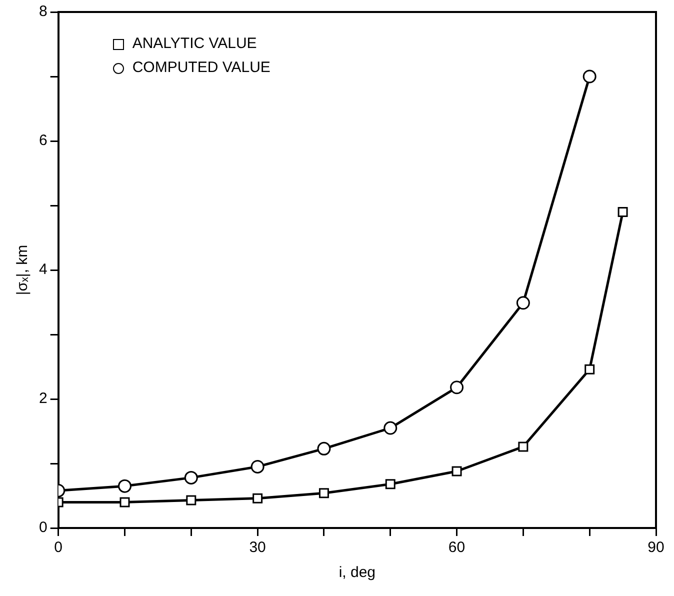 Image resolution: width=674 pixels, height=596 pixels. What do you see at coordinates (194, 44) in the screenshot?
I see `legend-label: ANALYTIC VALUE` at bounding box center [194, 44].